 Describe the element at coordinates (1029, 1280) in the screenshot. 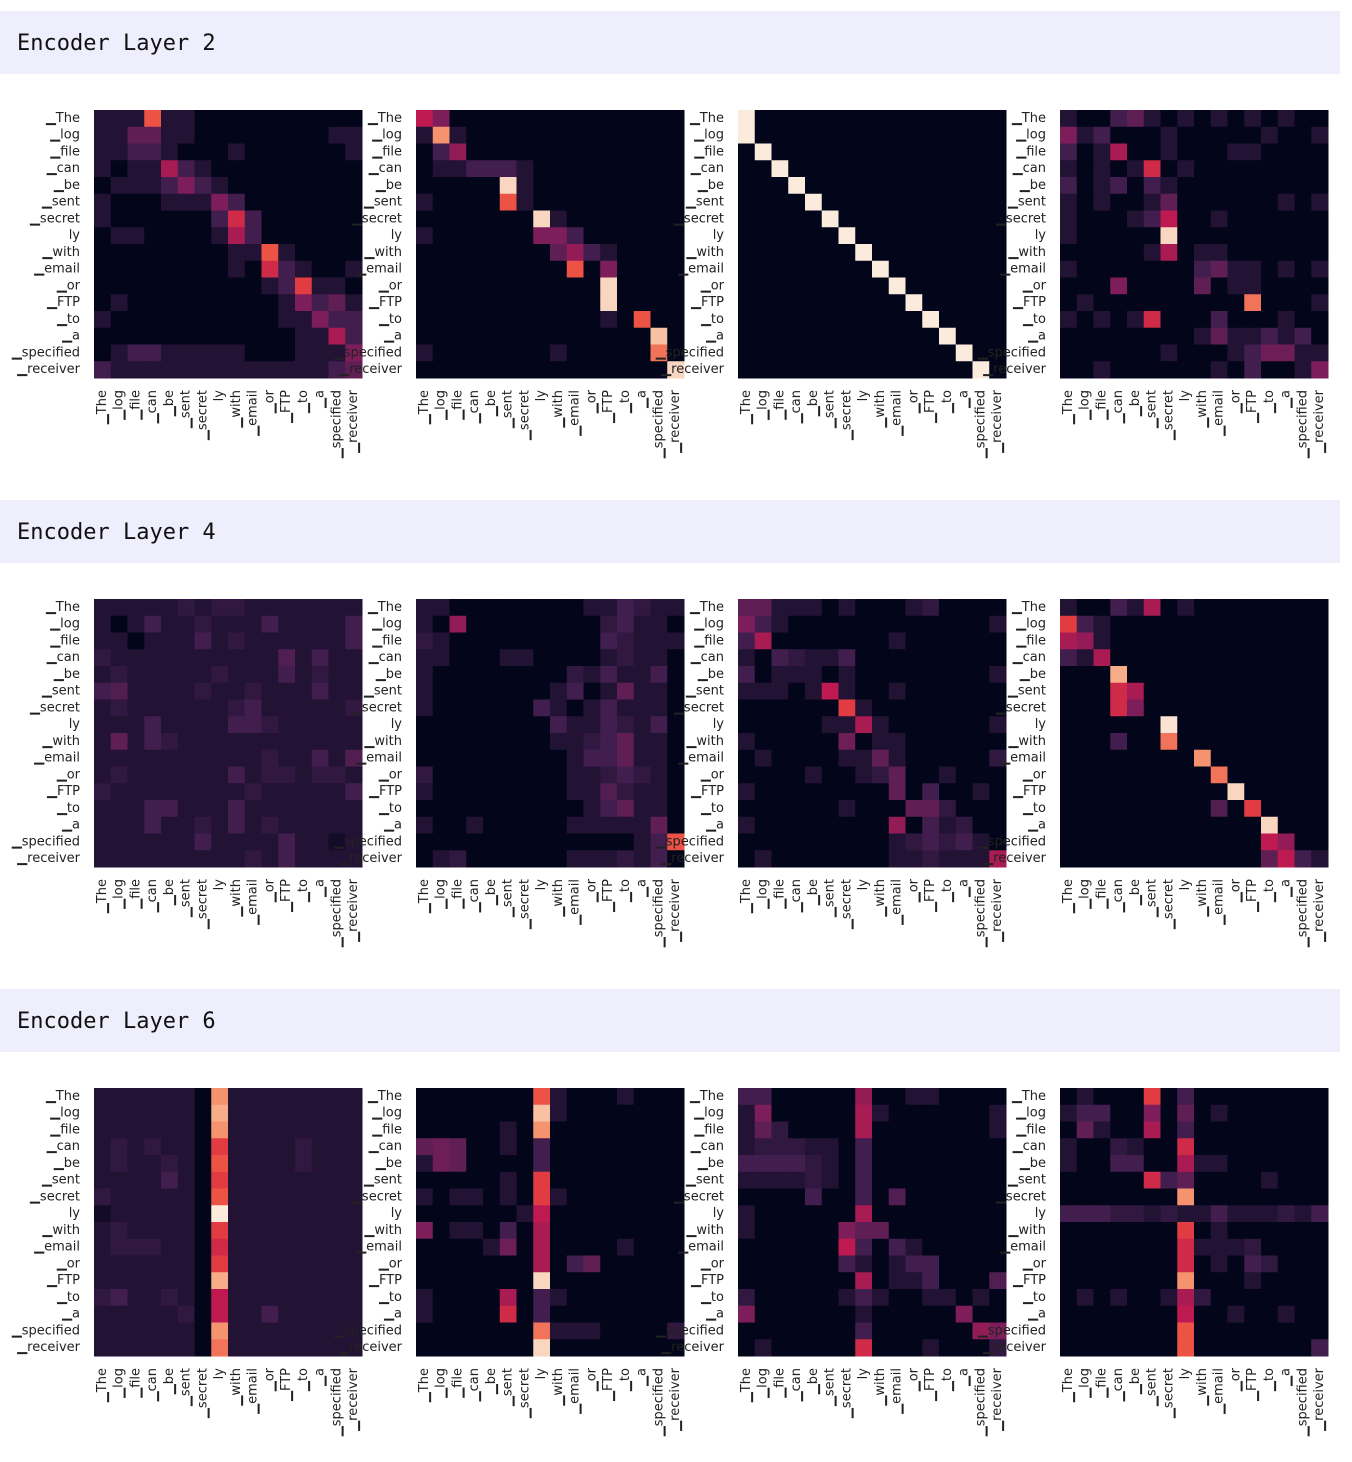

I see `y-tick-label: ▁FTP` at that location.